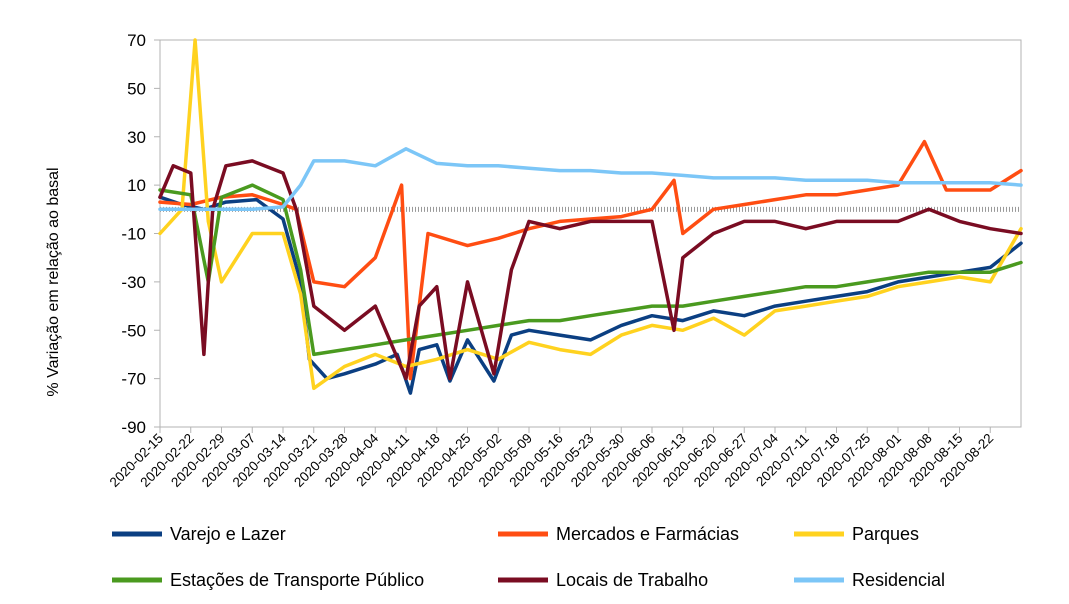 The height and width of the screenshot is (604, 1069). What do you see at coordinates (133, 379) in the screenshot?
I see `y-tick-label: -70` at bounding box center [133, 379].